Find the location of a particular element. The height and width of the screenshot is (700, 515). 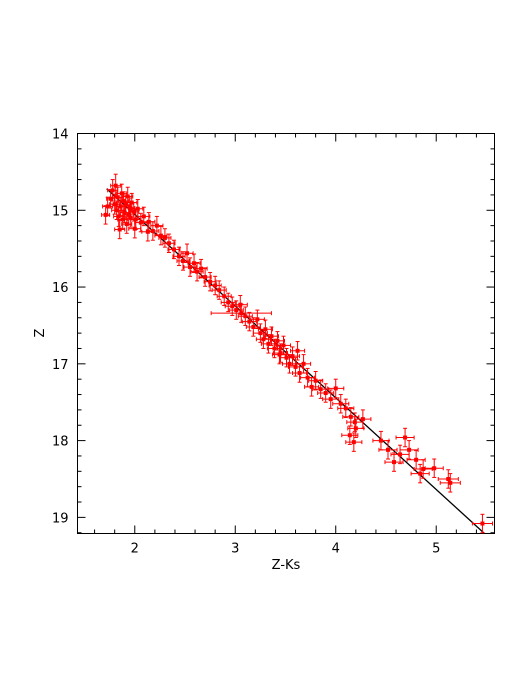

x-axis-title: Z-Ks is located at coordinates (286, 565).